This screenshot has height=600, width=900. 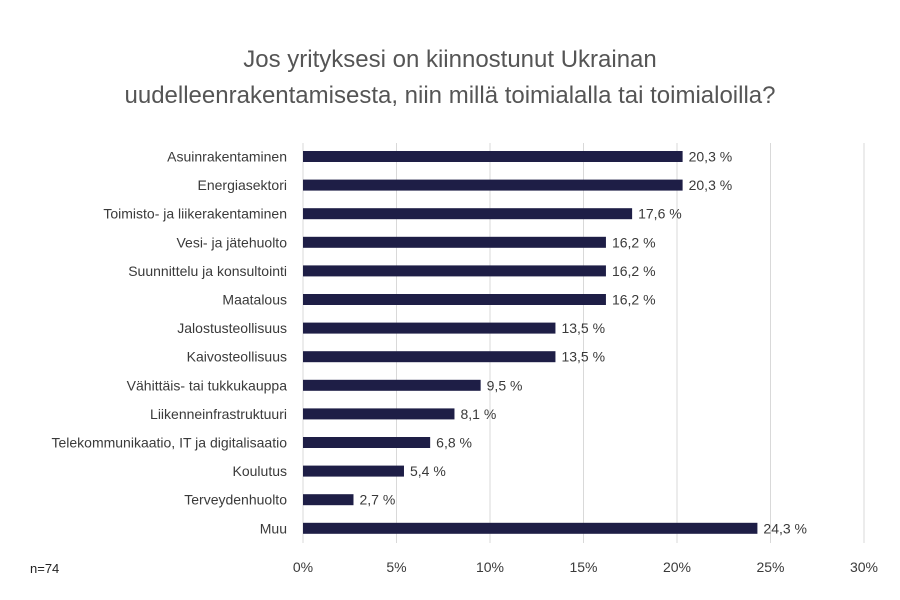 What do you see at coordinates (273, 528) in the screenshot?
I see `category-label: Muu` at bounding box center [273, 528].